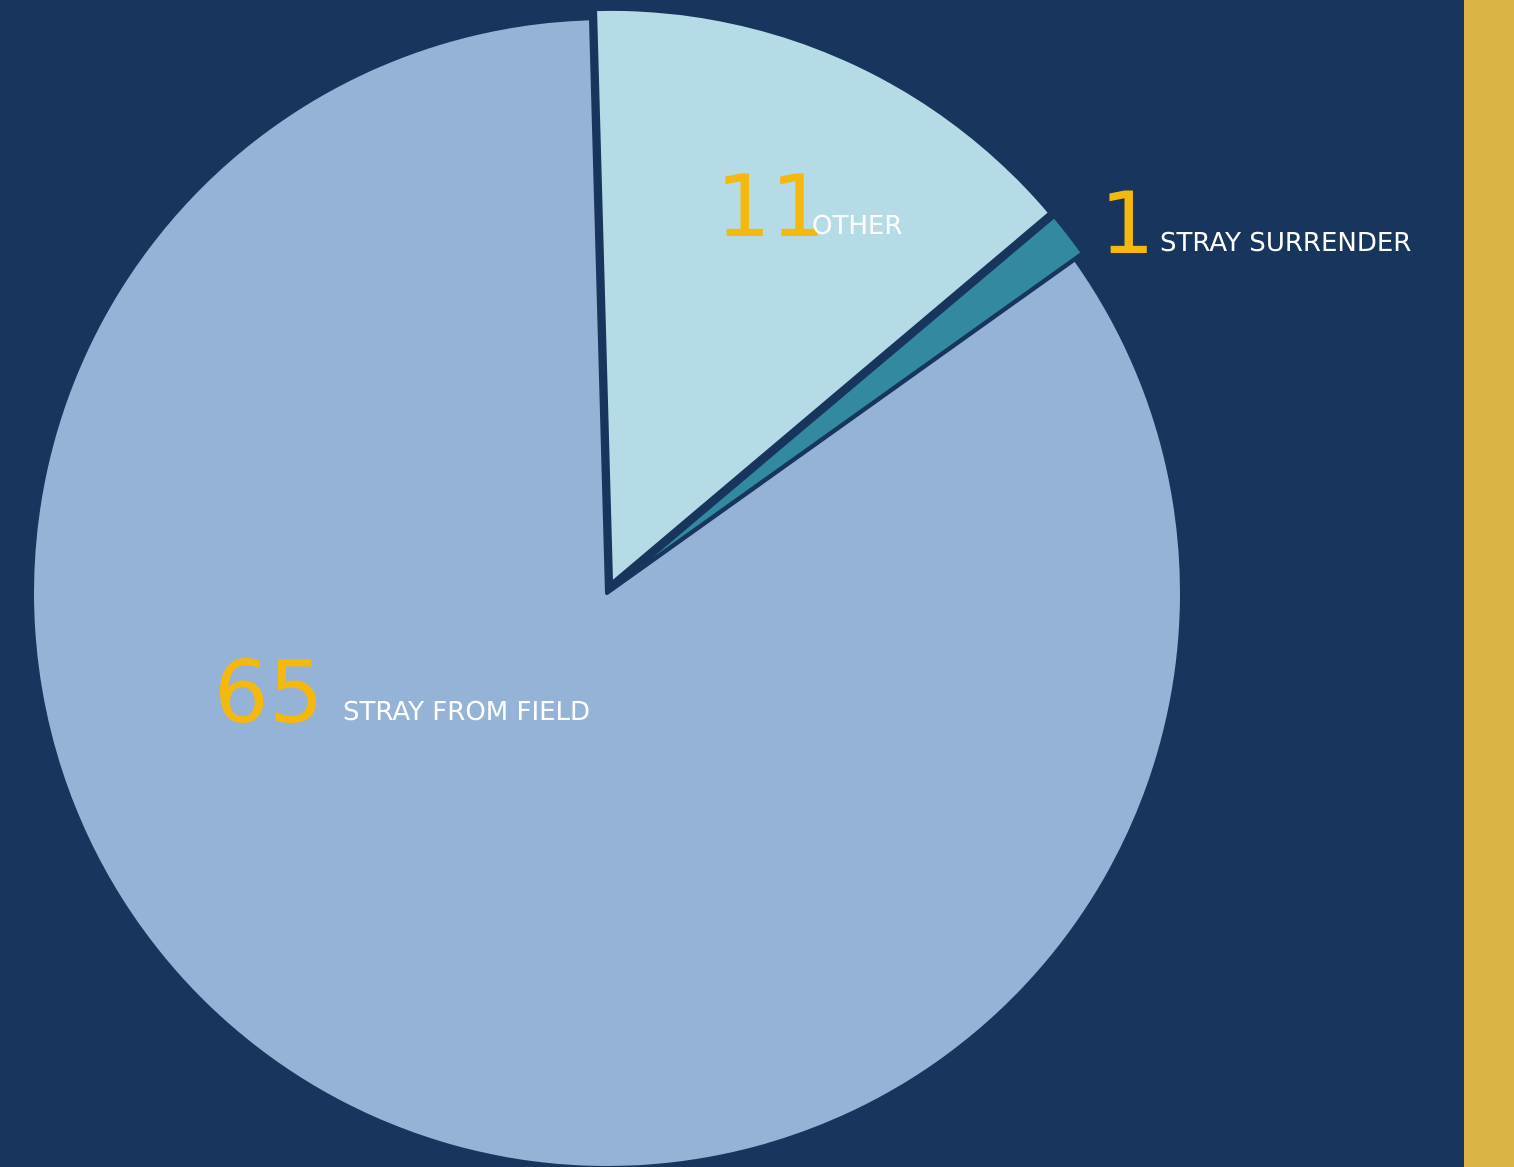  What do you see at coordinates (1127, 224) in the screenshot?
I see `data-value-stray-surrender: 1` at bounding box center [1127, 224].